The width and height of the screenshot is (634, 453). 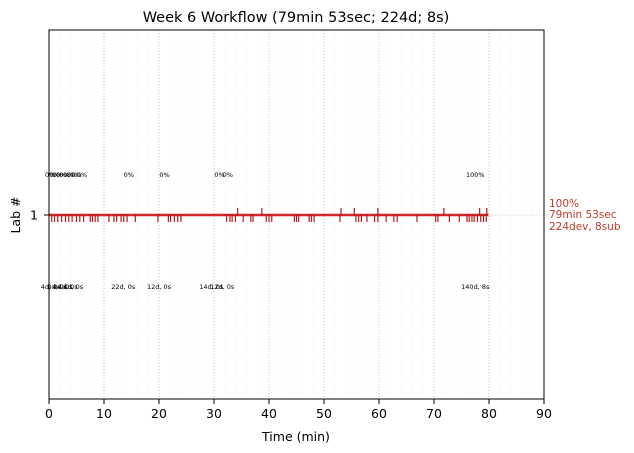 What do you see at coordinates (57, 287) in the screenshot?
I see `dev-label: 8d, 0s` at bounding box center [57, 287].